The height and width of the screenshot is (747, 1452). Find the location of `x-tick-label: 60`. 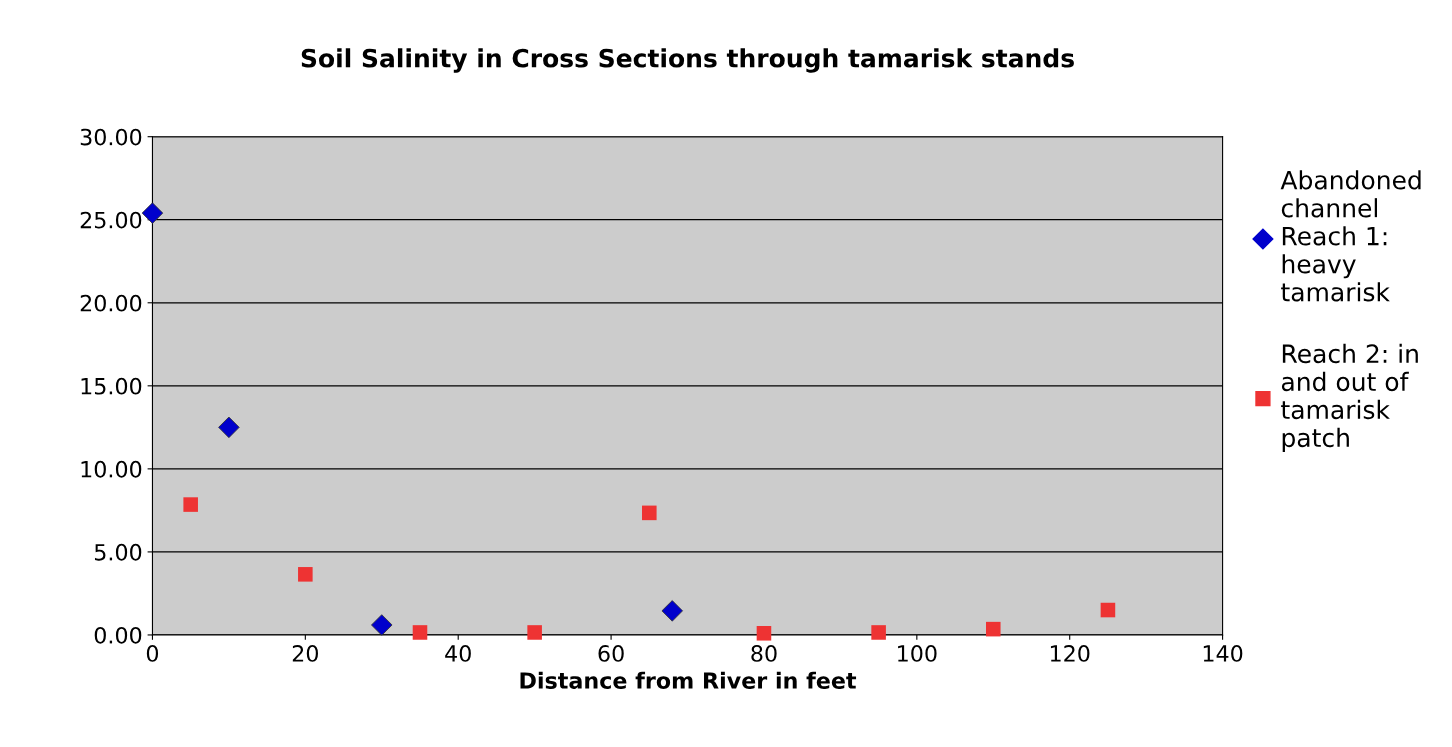

x-tick-label: 60 is located at coordinates (611, 653).